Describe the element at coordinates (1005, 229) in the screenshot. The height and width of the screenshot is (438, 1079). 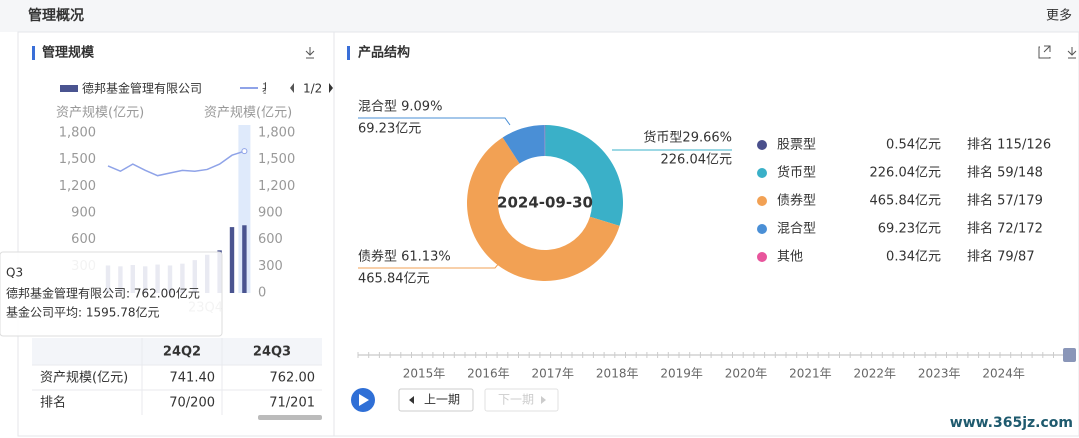
I see `legend-rank: 排名 72/172` at that location.